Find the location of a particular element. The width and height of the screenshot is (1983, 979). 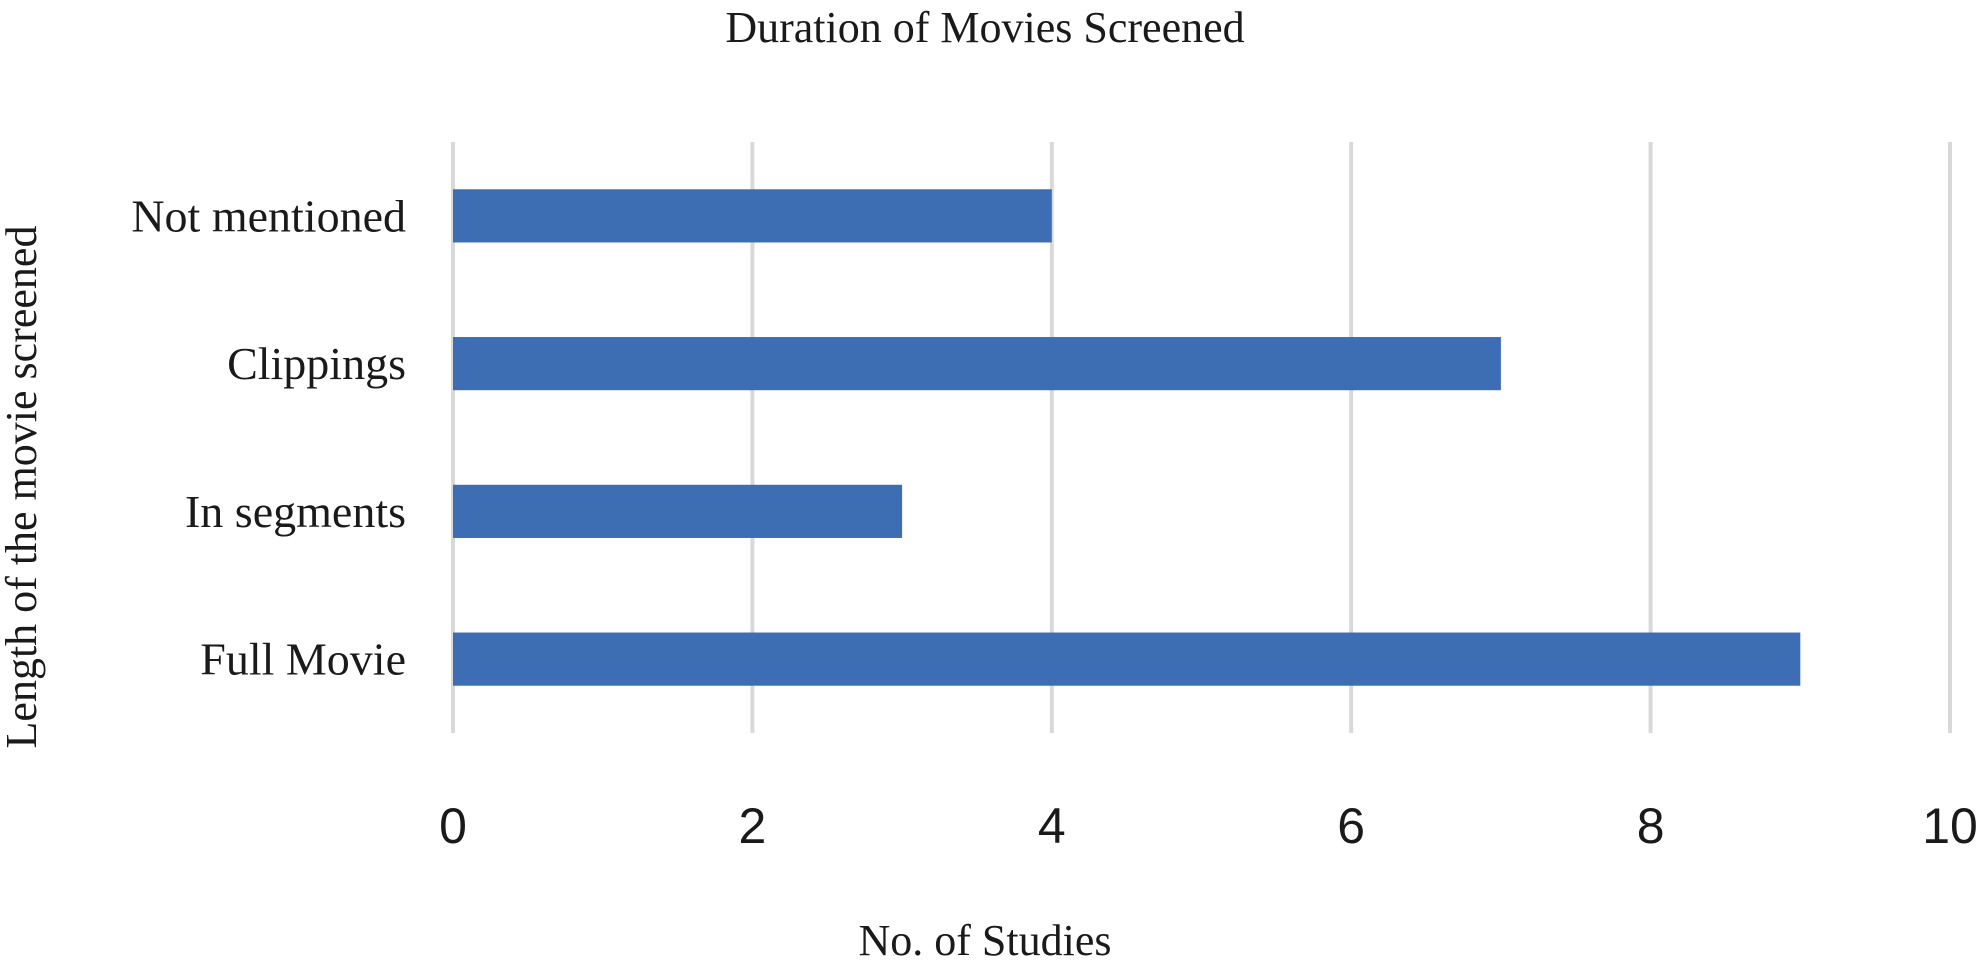

x-axis-label: No. of Studies is located at coordinates (985, 940).